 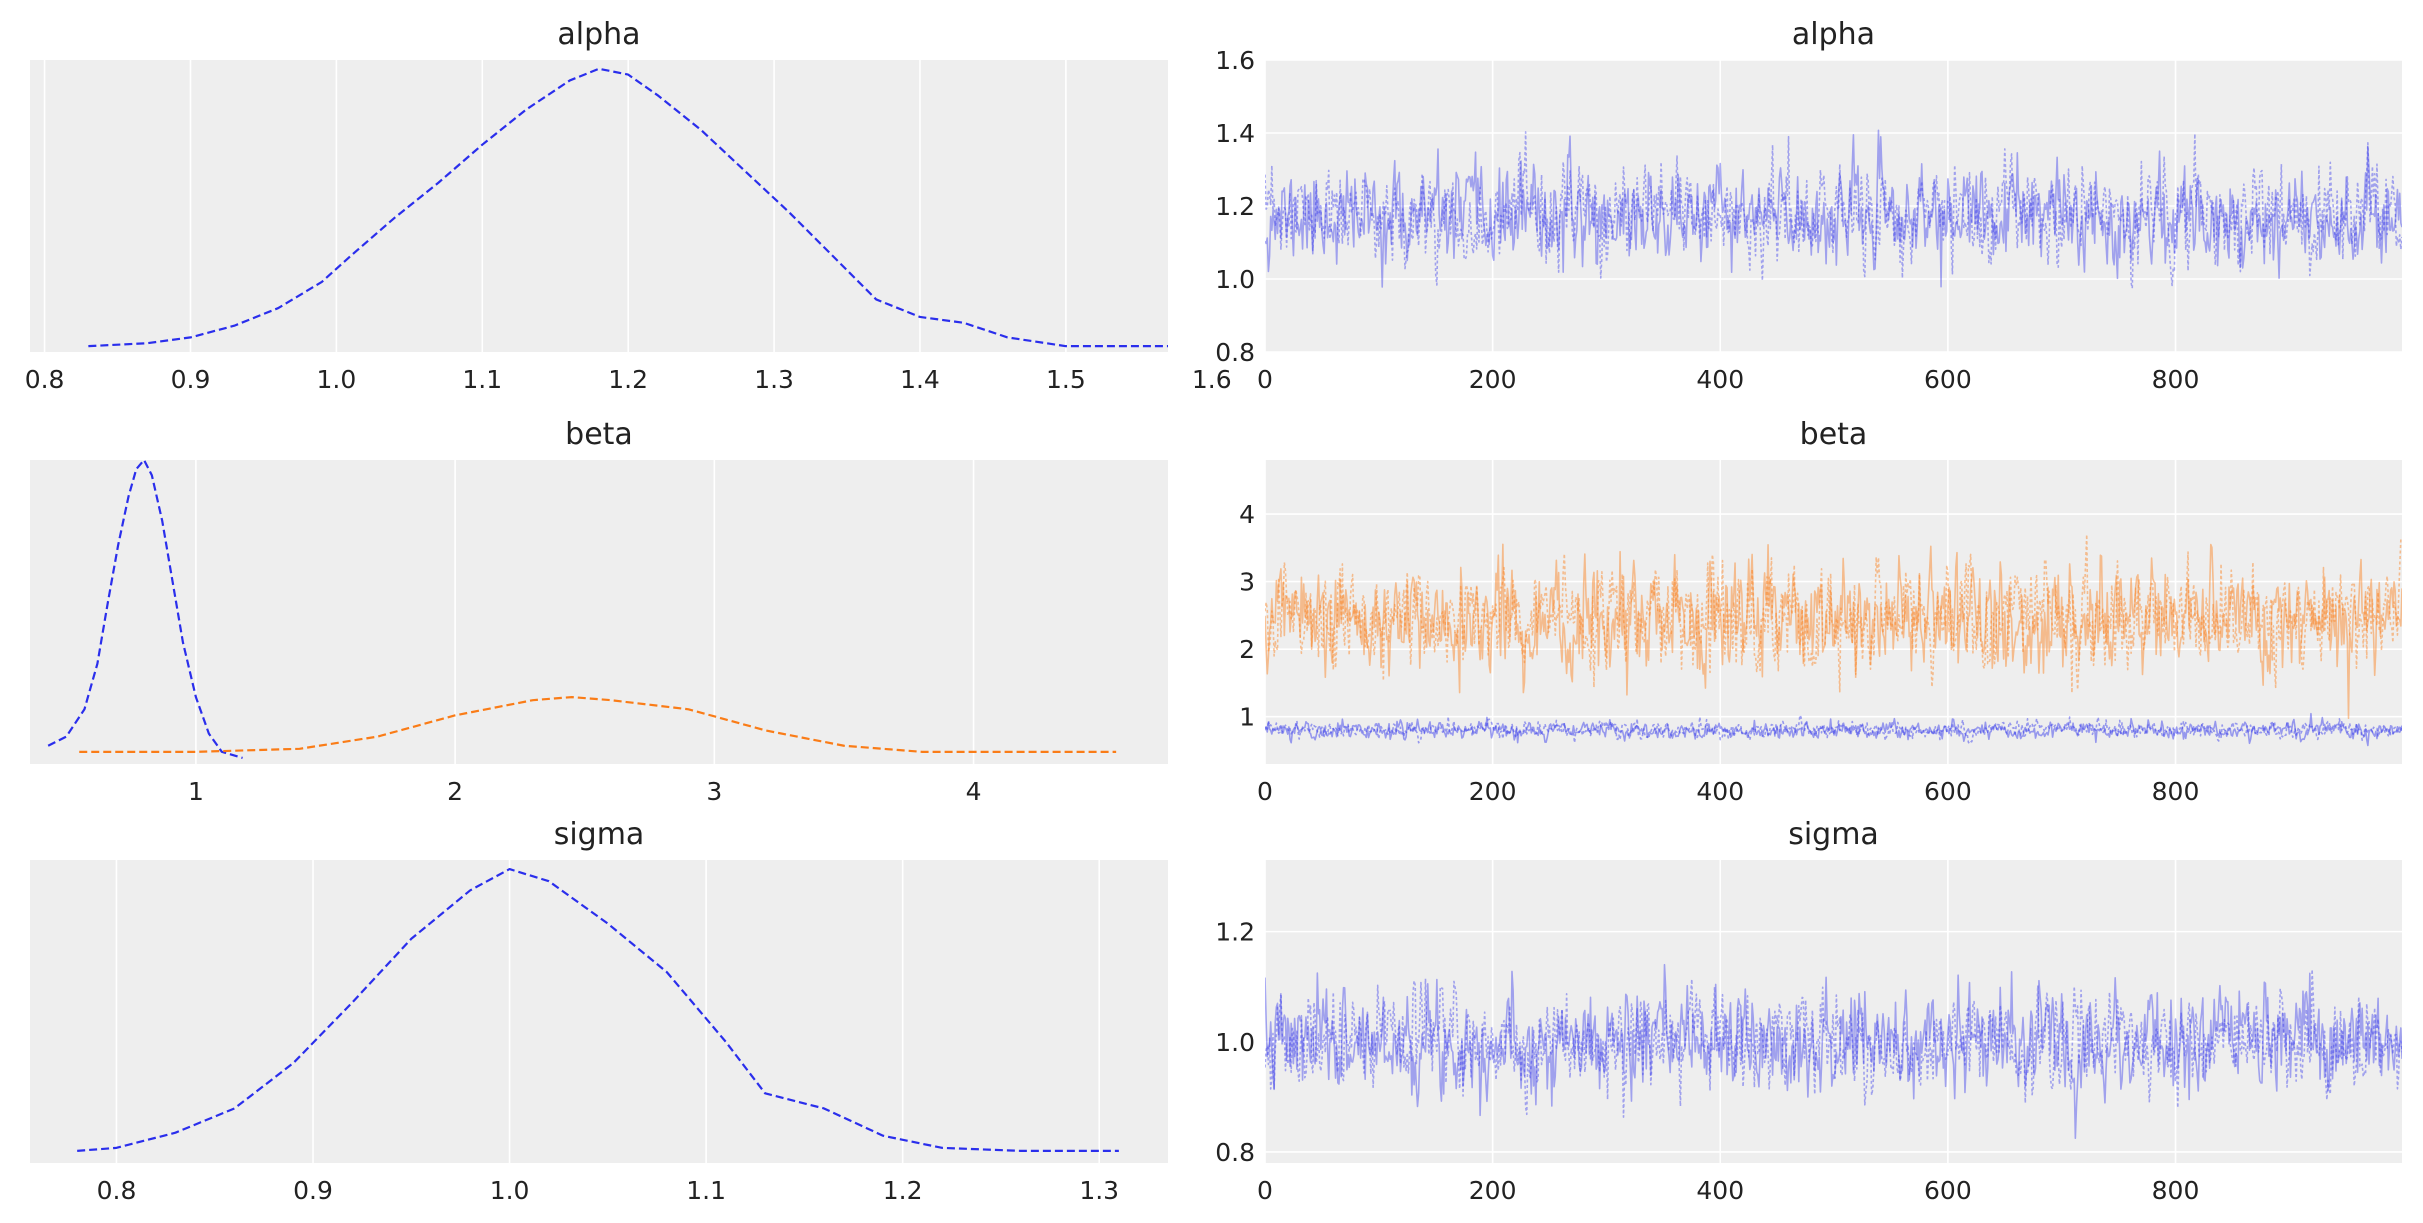 I want to click on sigma-posterior-series-group, so click(x=598, y=1009).